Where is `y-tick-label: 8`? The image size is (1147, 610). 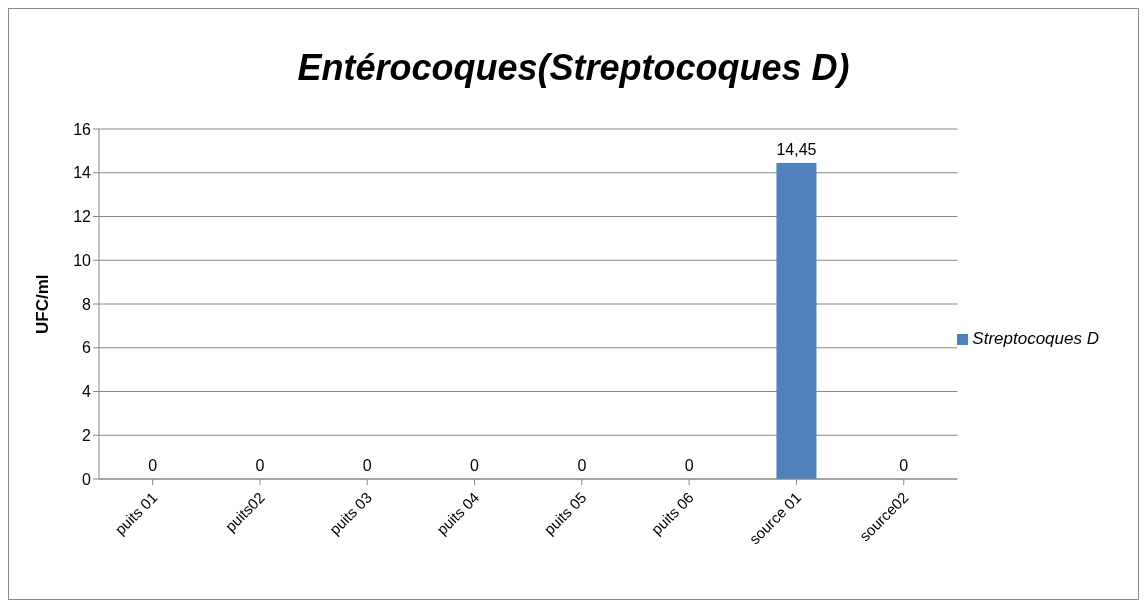
y-tick-label: 8 is located at coordinates (87, 304).